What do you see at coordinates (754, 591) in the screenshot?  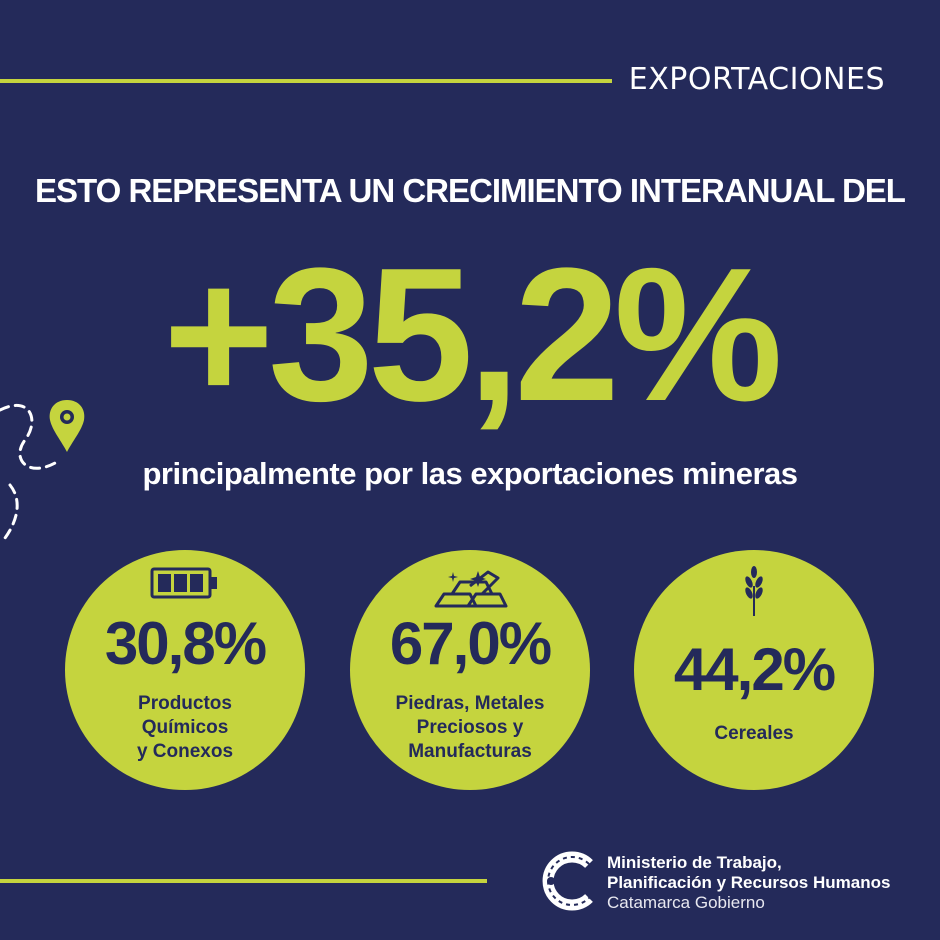 I see `wheat-icon` at bounding box center [754, 591].